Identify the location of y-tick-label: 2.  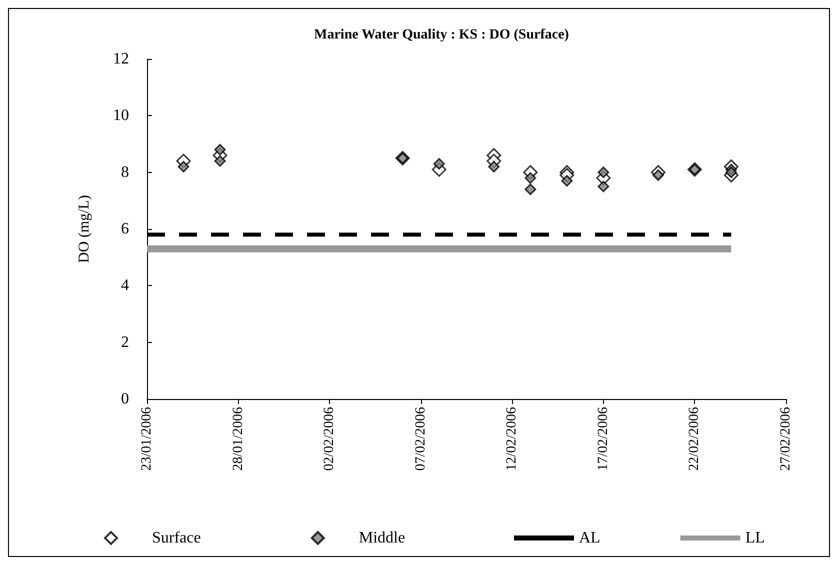
(125, 342).